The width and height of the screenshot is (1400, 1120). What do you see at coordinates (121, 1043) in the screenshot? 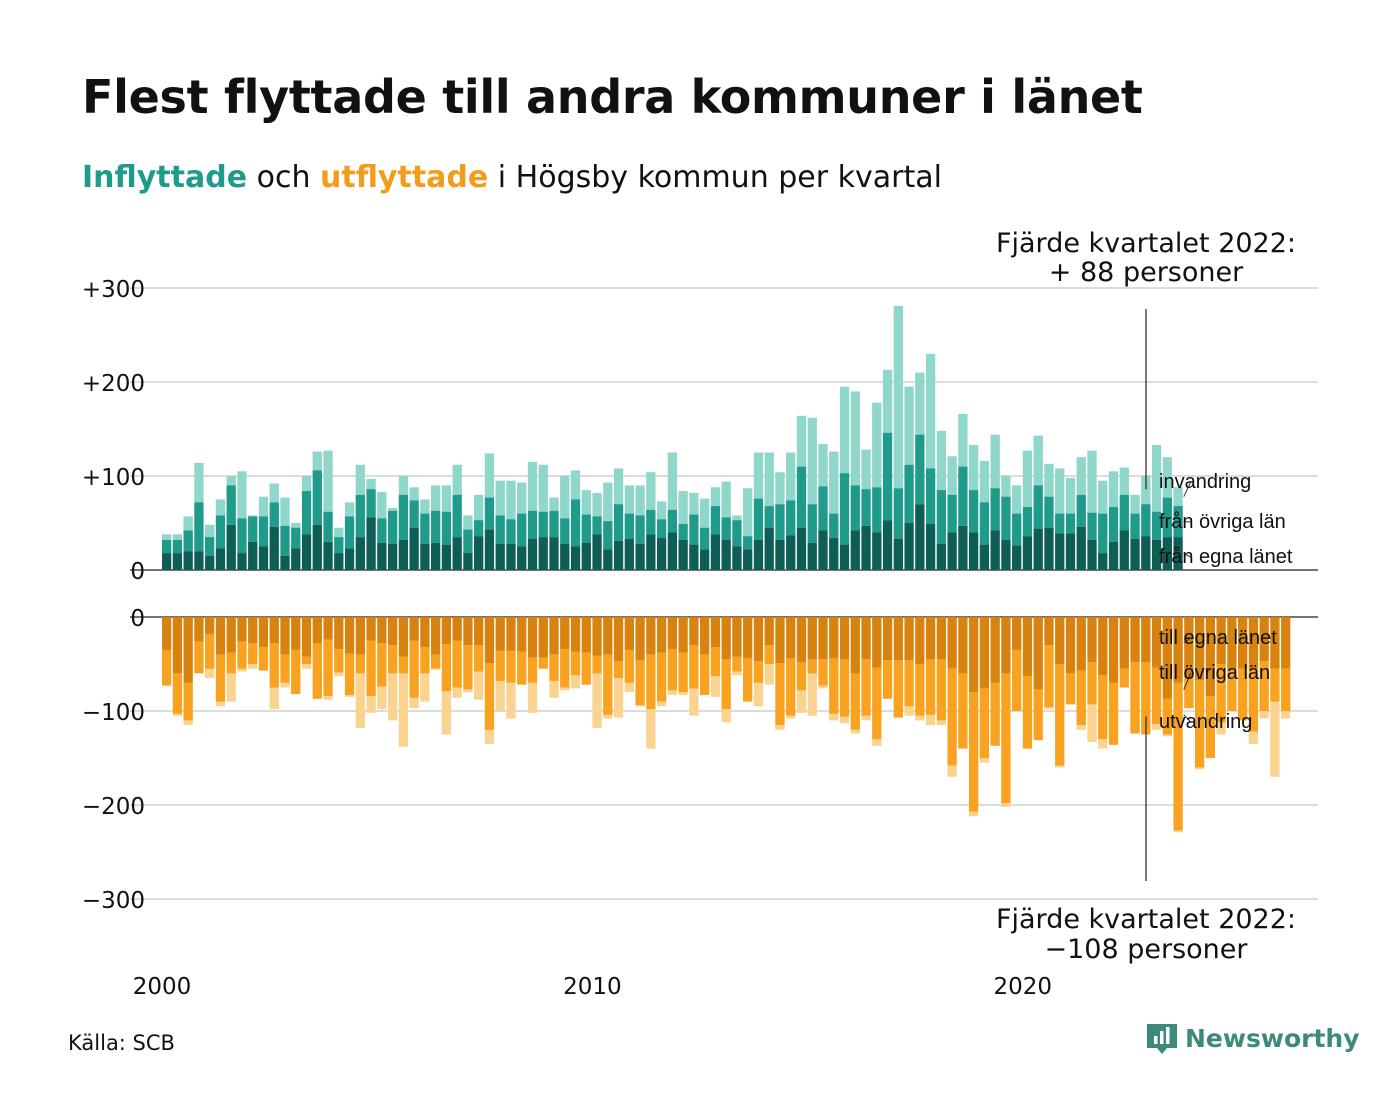
I see `source-note: Källa: SCB` at bounding box center [121, 1043].